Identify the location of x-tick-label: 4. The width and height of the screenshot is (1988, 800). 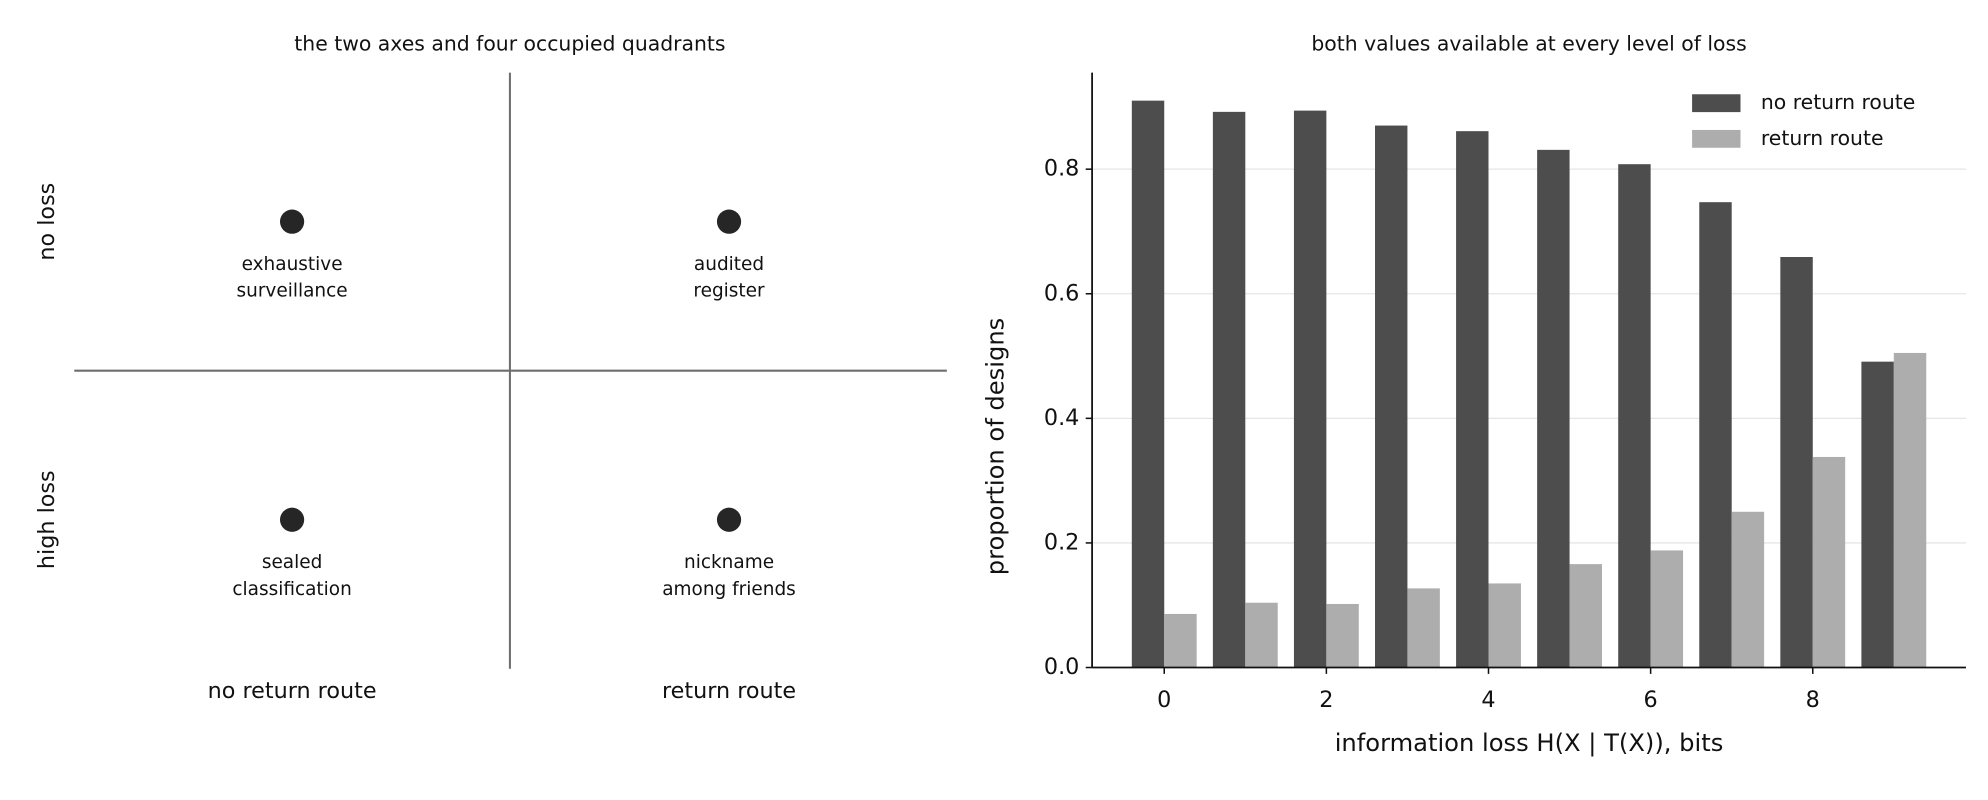
(1488, 700).